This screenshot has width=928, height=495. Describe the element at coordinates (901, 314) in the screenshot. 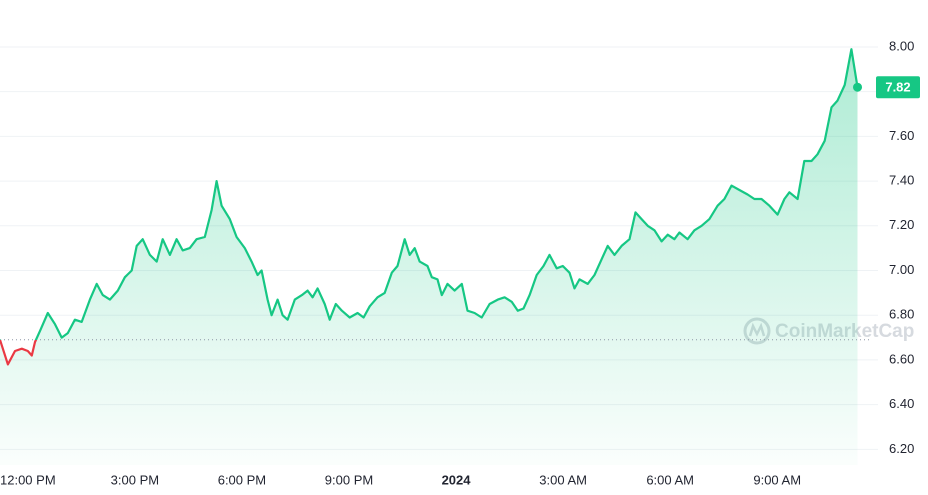

I see `y-tick-label: 6.80` at that location.